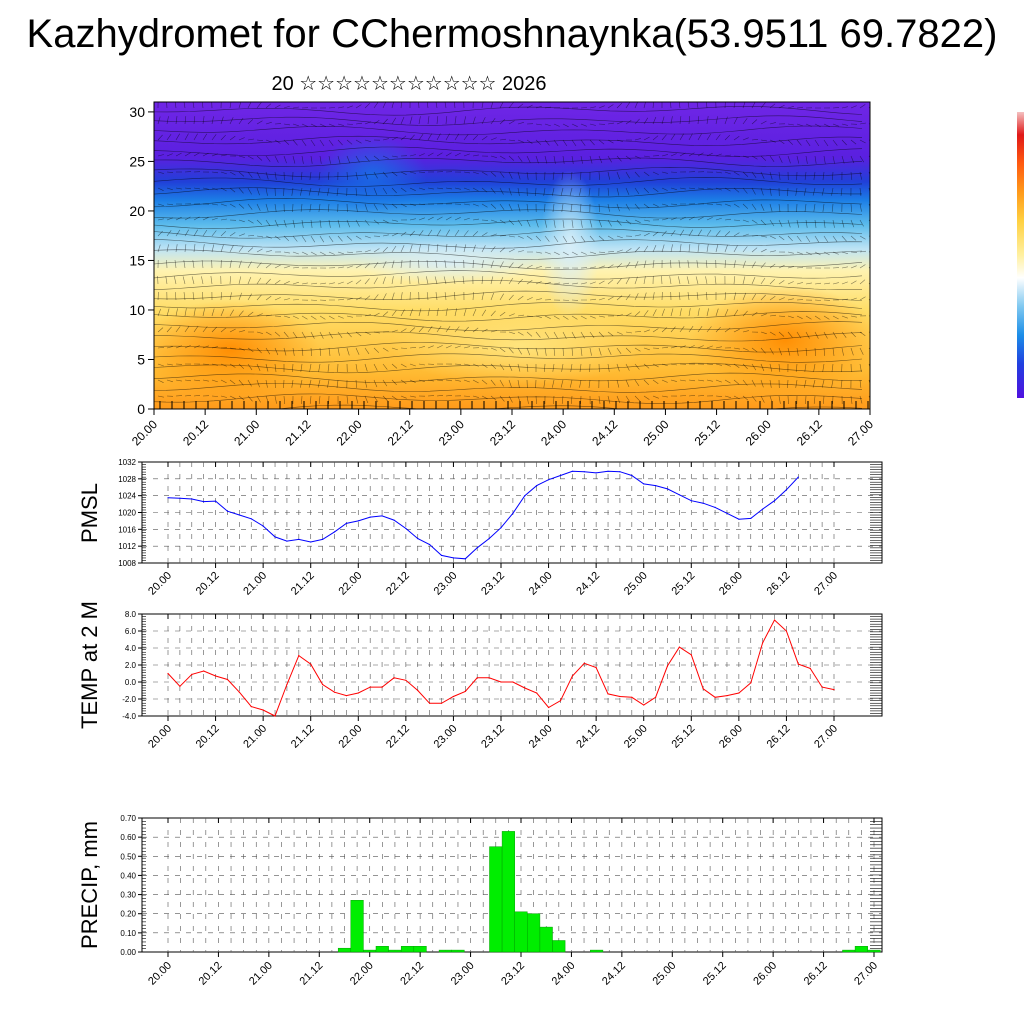 The height and width of the screenshot is (1024, 1024). Describe the element at coordinates (816, 974) in the screenshot. I see `precip-xtick-label: 26.12` at that location.